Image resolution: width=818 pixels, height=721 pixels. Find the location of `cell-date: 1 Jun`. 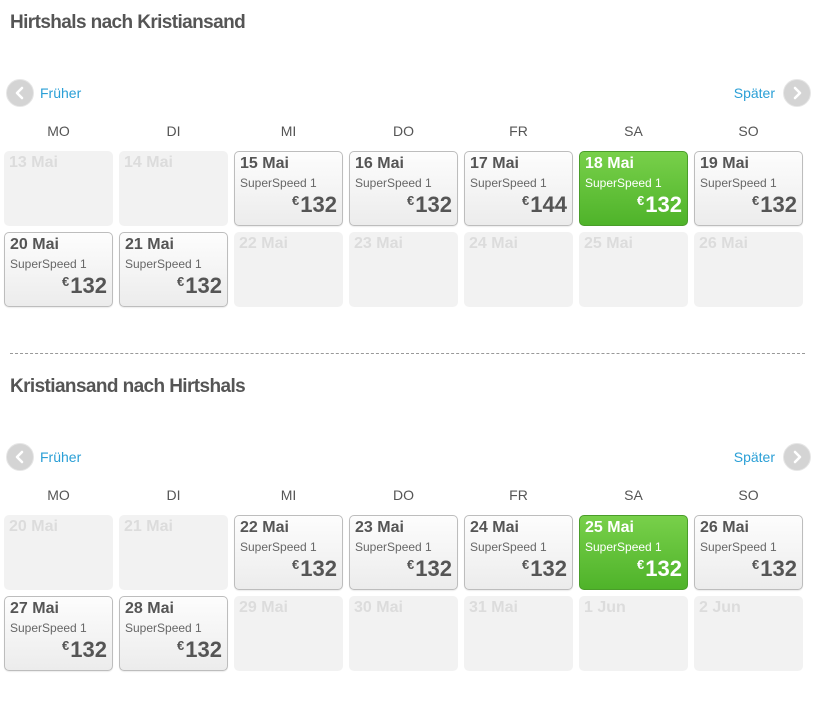

cell-date: 1 Jun is located at coordinates (605, 607).